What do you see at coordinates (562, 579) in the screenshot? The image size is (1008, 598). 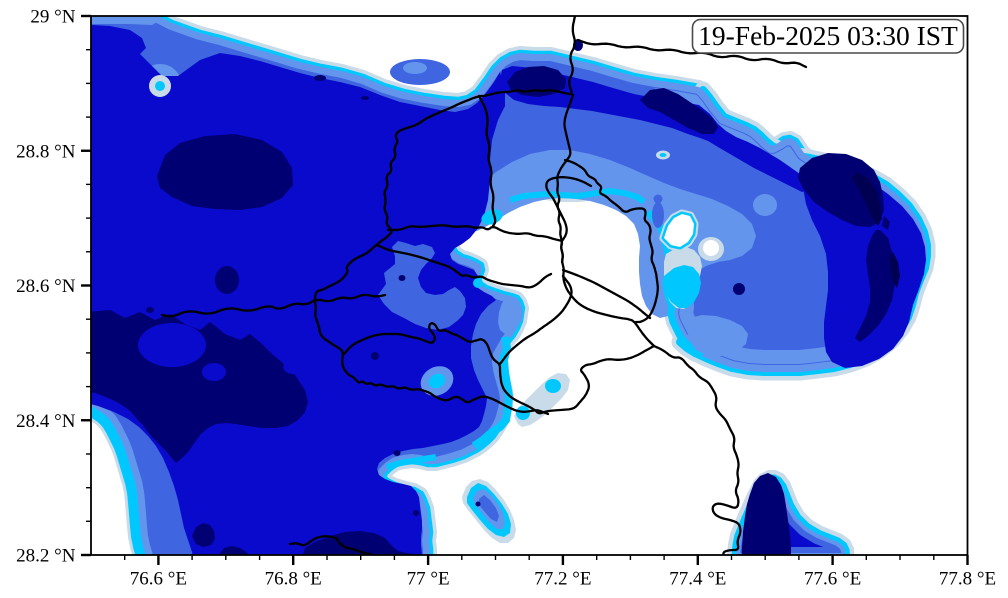 I see `svg-text: 77.2 °E` at bounding box center [562, 579].